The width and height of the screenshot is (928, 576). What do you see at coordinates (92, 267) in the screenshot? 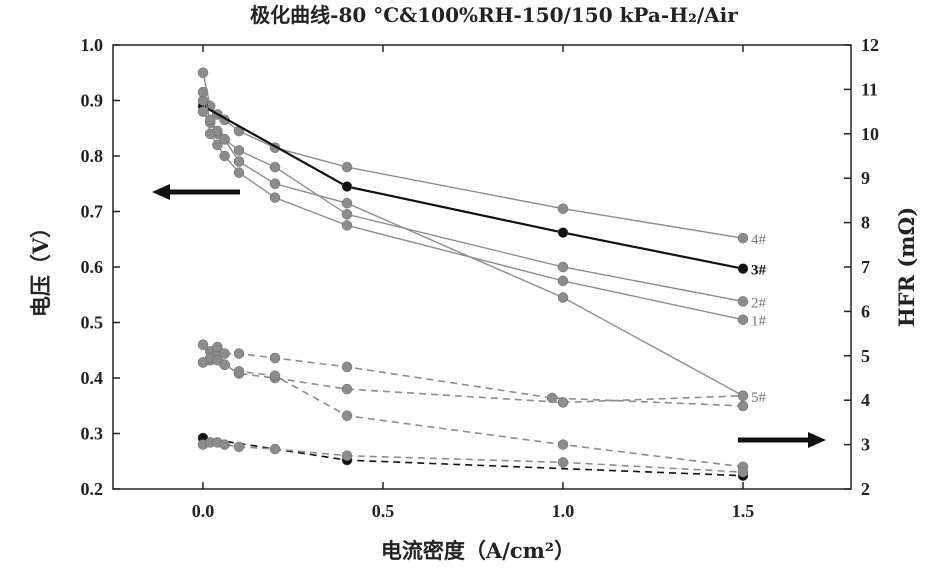
I see `y-left-tick-label: 0.6` at bounding box center [92, 267].